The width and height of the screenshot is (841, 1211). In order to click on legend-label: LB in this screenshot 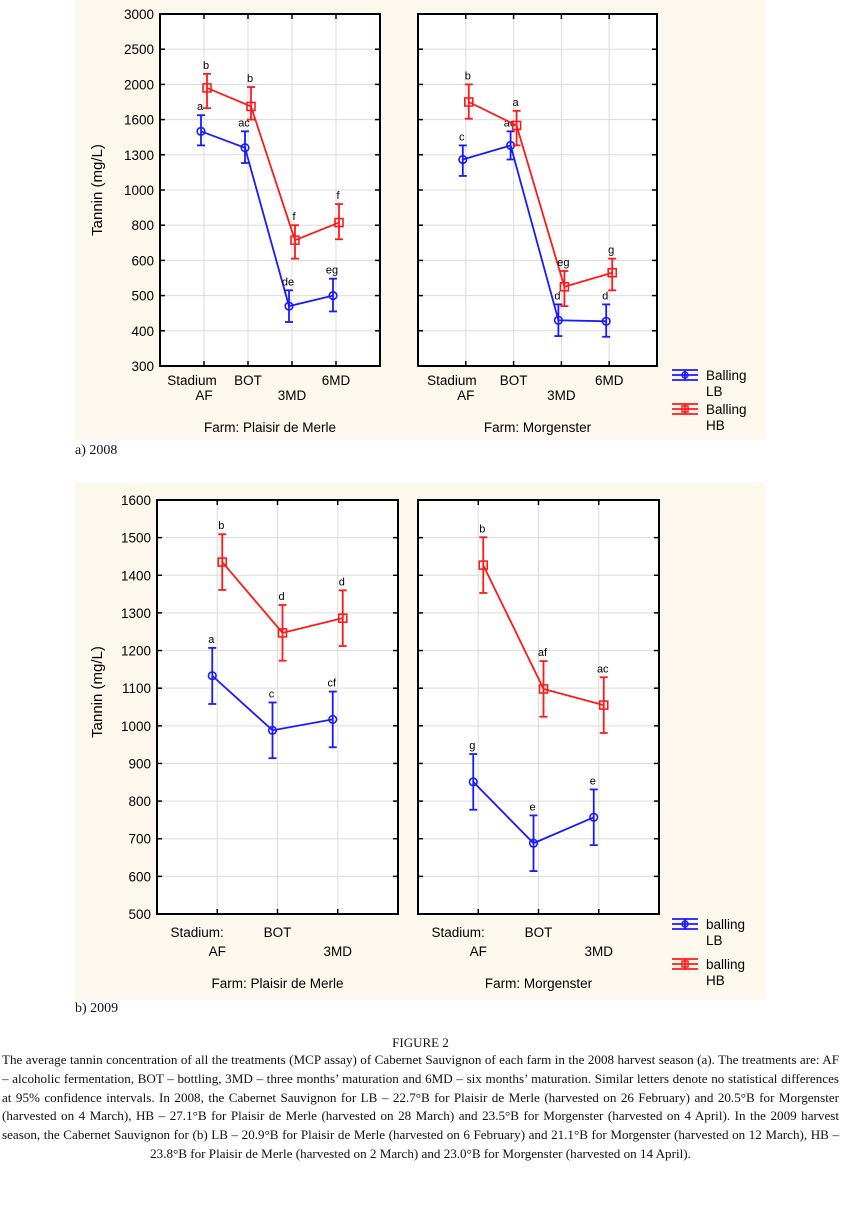, I will do `click(714, 940)`.